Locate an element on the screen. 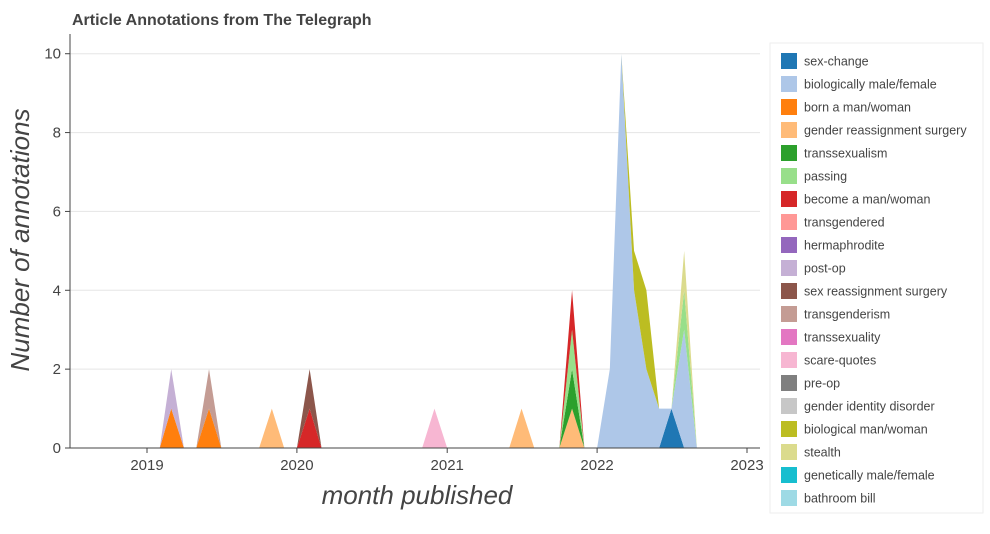 The image size is (990, 534). y-axis-ticks: 0 2 4 6 8 10 is located at coordinates (57, 251).